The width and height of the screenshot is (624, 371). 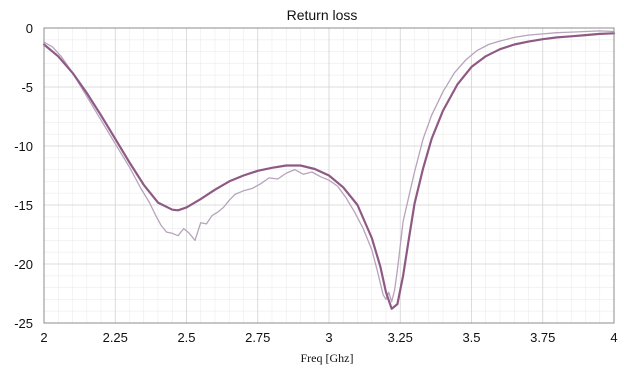 I want to click on x-tick-label: 2.5, so click(x=186, y=337).